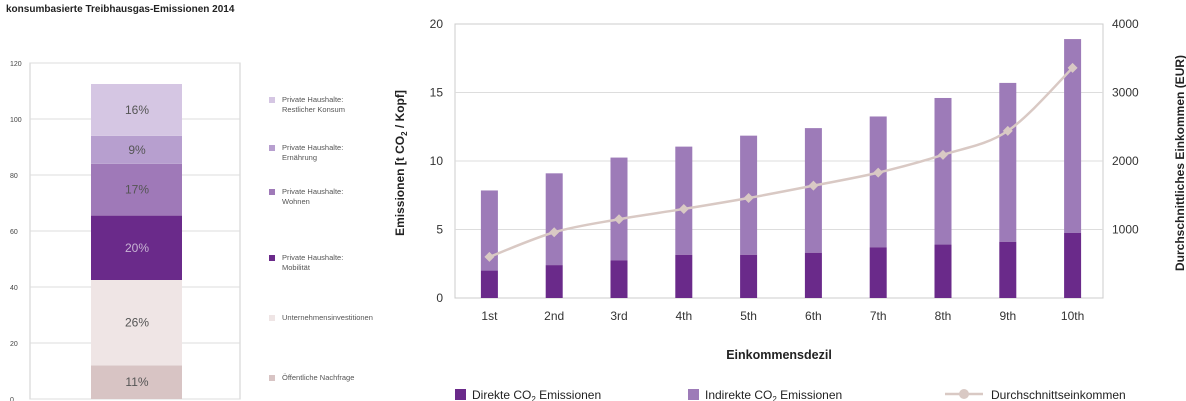 This screenshot has height=401, width=1186. I want to click on x-axis-title: Einkommensdezil, so click(779, 355).